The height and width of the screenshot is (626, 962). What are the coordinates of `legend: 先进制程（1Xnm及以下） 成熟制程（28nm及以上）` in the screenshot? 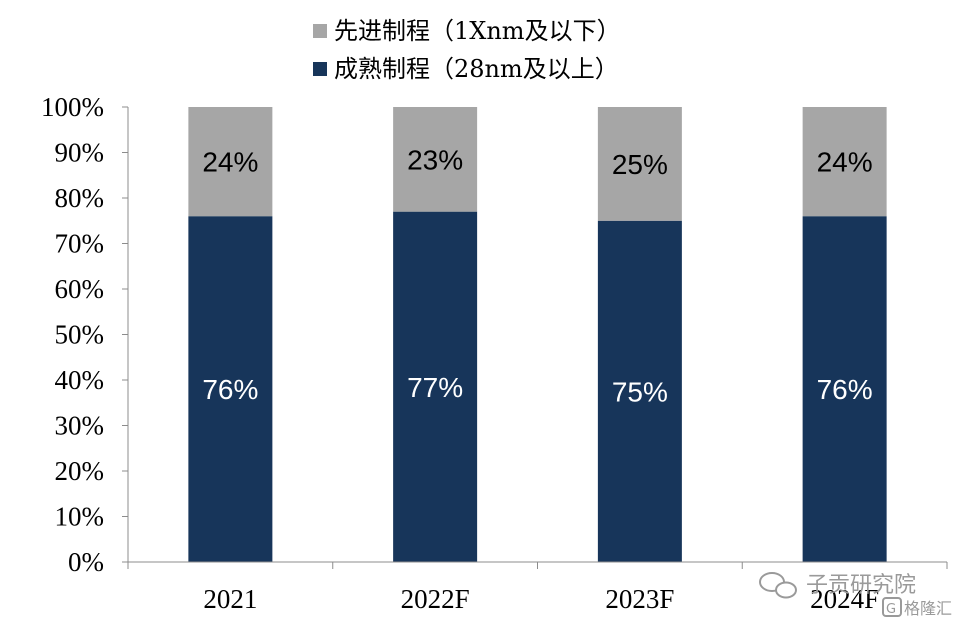 It's located at (467, 50).